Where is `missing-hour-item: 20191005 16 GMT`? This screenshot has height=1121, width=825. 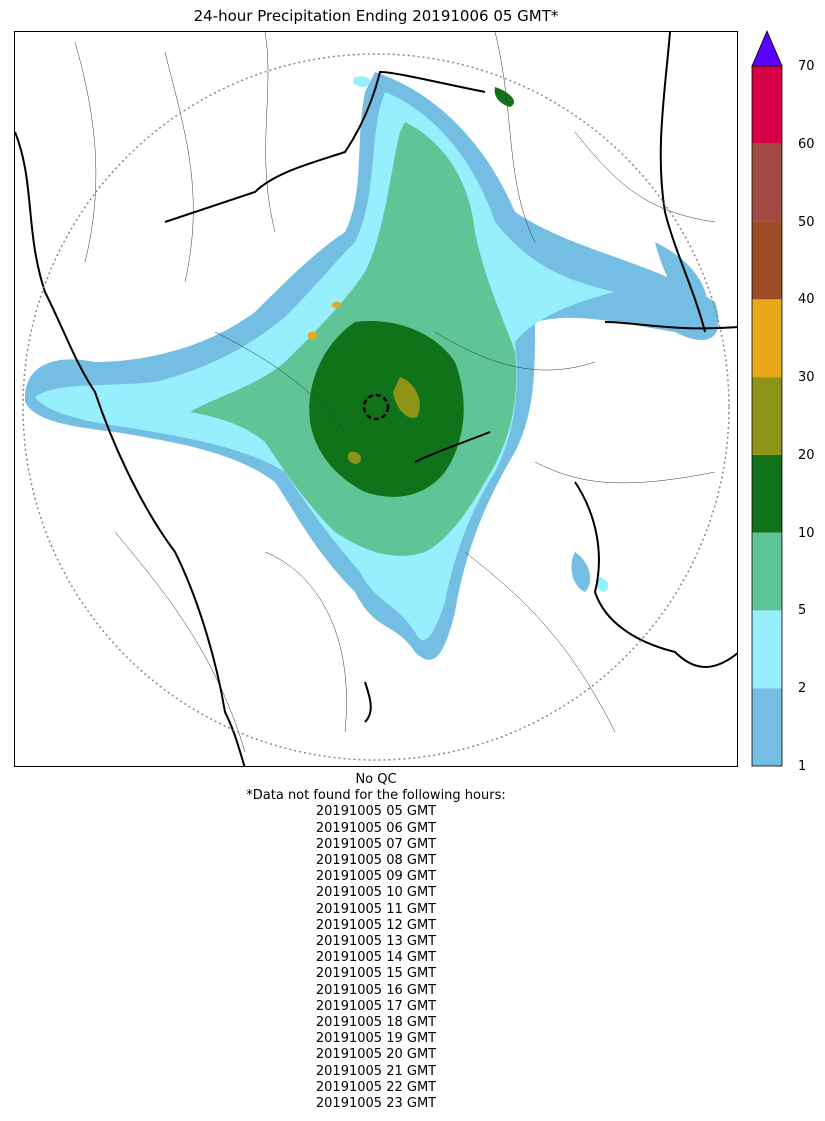
missing-hour-item: 20191005 16 GMT is located at coordinates (376, 990).